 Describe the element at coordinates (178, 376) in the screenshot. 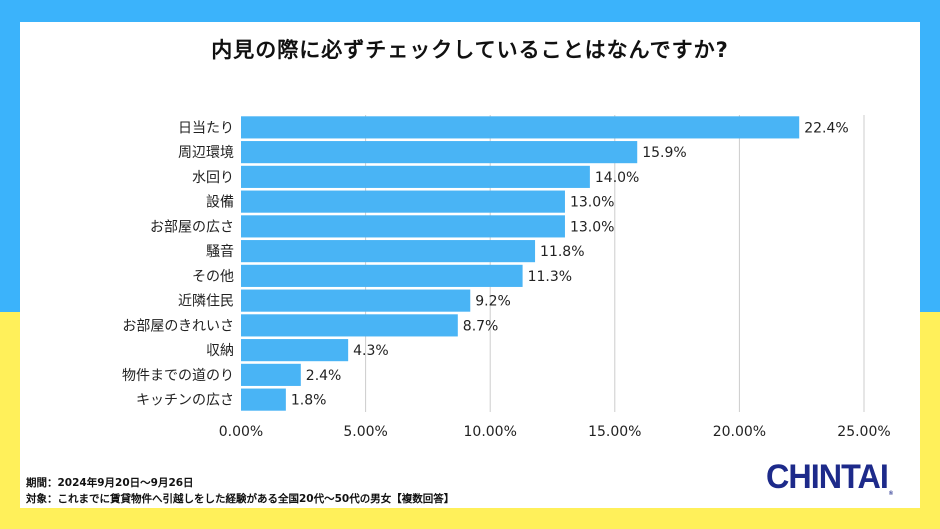

I see `category-label: 物件までの道のり` at that location.